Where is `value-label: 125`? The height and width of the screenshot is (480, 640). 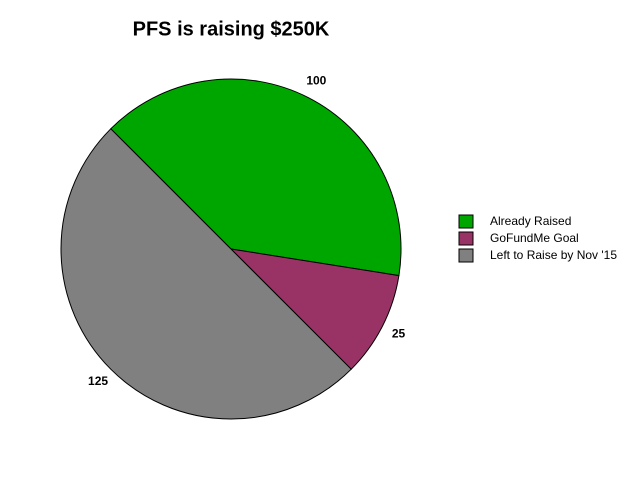 value-label: 125 is located at coordinates (98, 381).